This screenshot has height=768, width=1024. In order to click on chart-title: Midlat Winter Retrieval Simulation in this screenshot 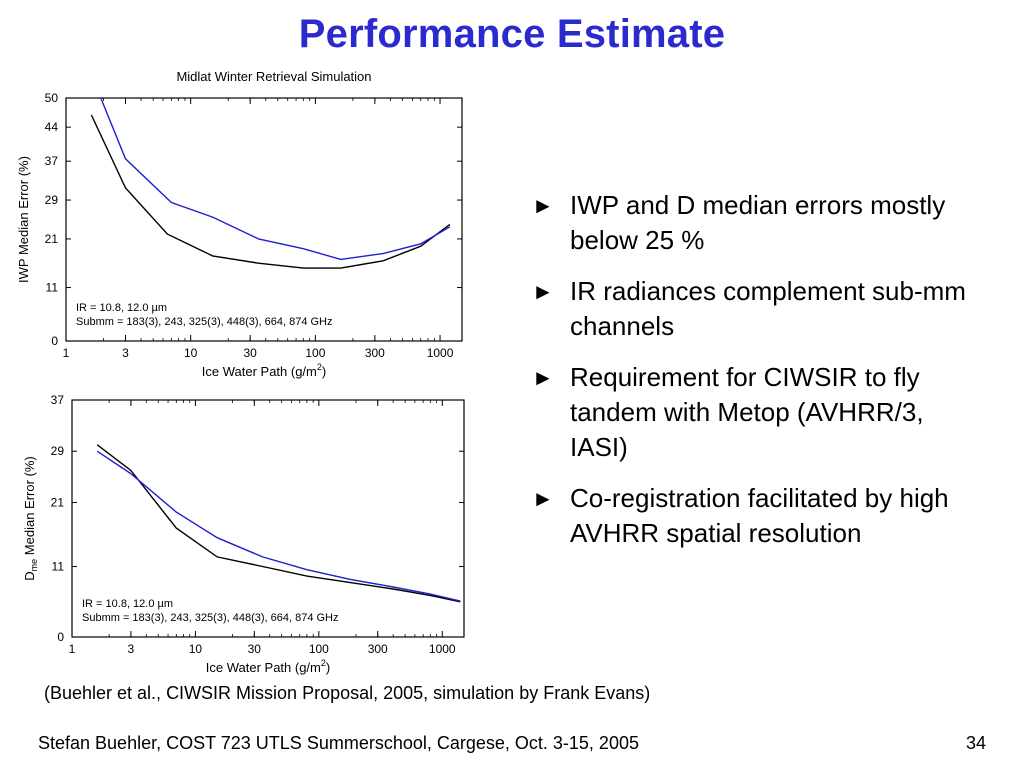, I will do `click(273, 76)`.